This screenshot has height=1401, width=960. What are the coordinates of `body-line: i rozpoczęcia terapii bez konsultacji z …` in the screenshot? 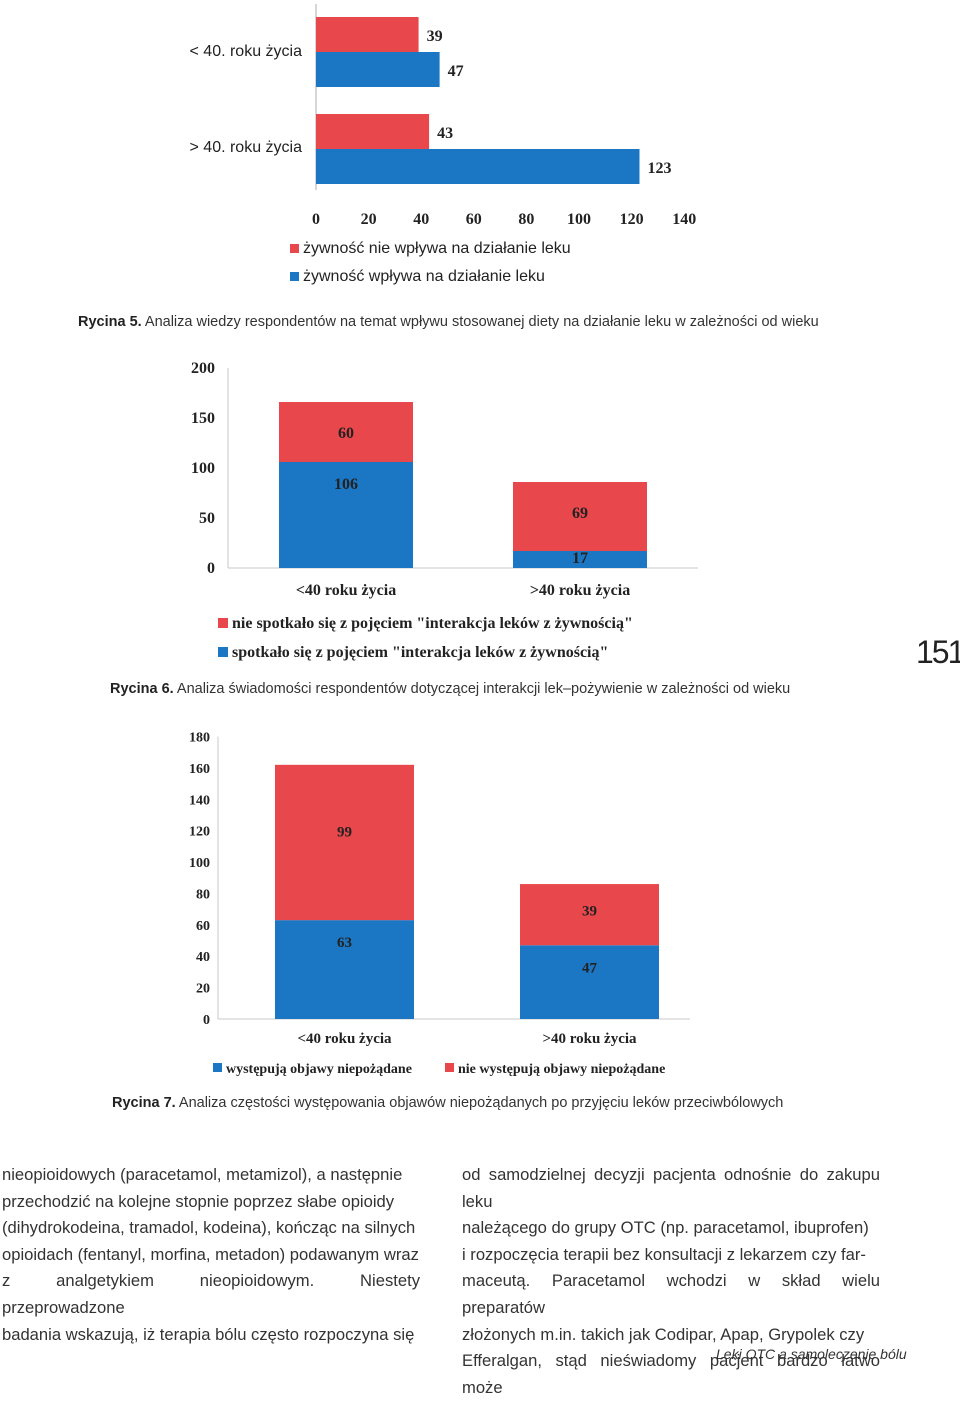 It's located at (664, 1254).